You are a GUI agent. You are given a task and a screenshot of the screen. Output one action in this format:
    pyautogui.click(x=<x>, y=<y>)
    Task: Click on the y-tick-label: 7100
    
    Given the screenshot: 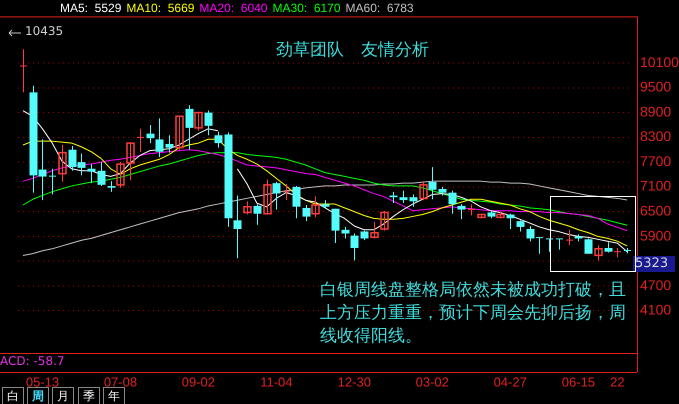 What is the action you would take?
    pyautogui.click(x=656, y=186)
    